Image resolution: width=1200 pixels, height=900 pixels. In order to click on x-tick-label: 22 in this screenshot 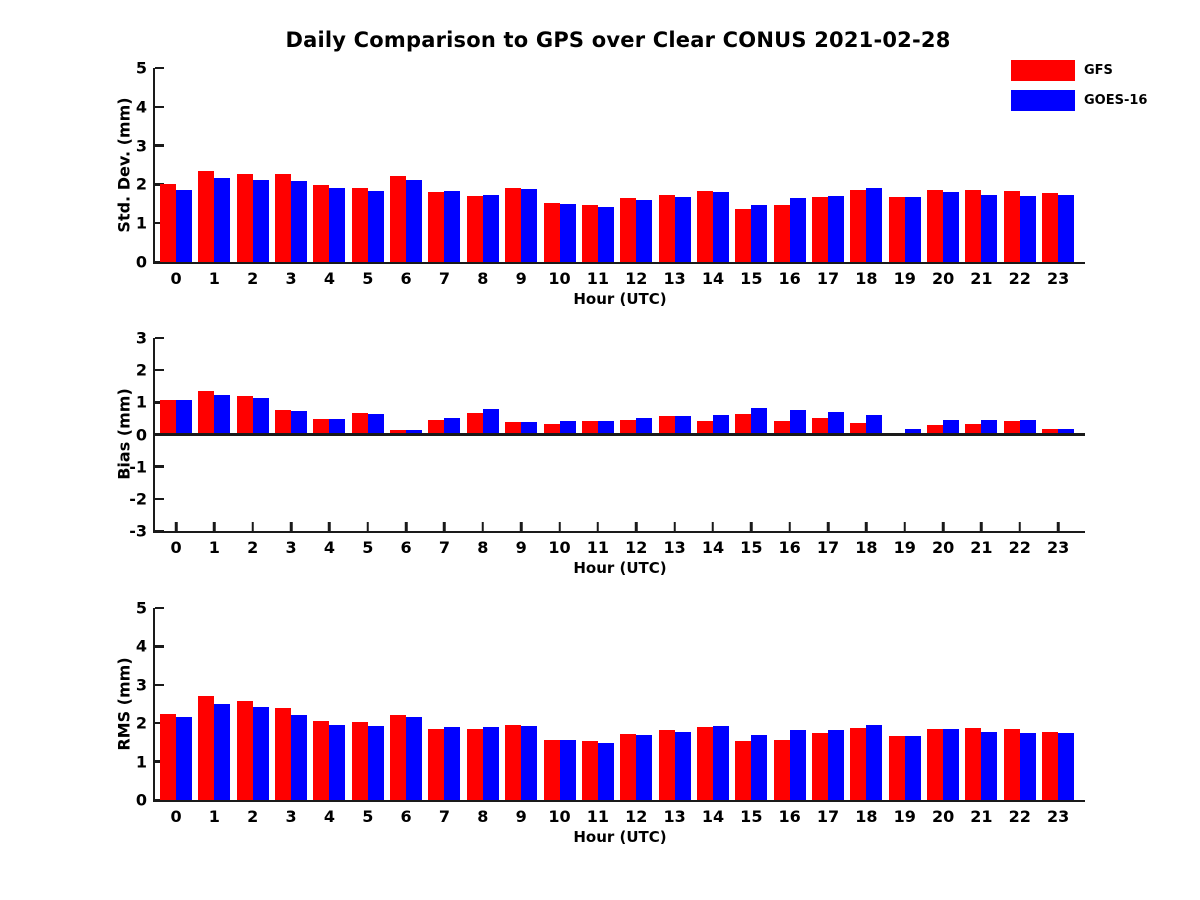, I will do `click(1019, 816)`.